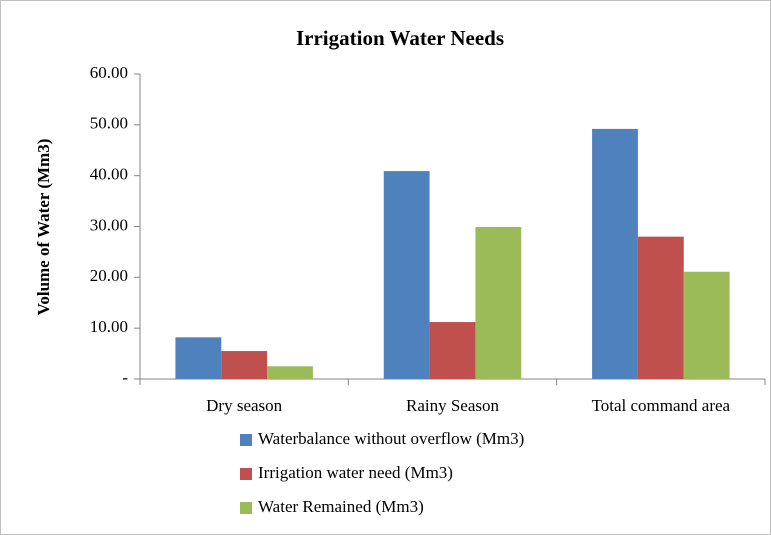  I want to click on x-tick-label: Dry season, so click(244, 405).